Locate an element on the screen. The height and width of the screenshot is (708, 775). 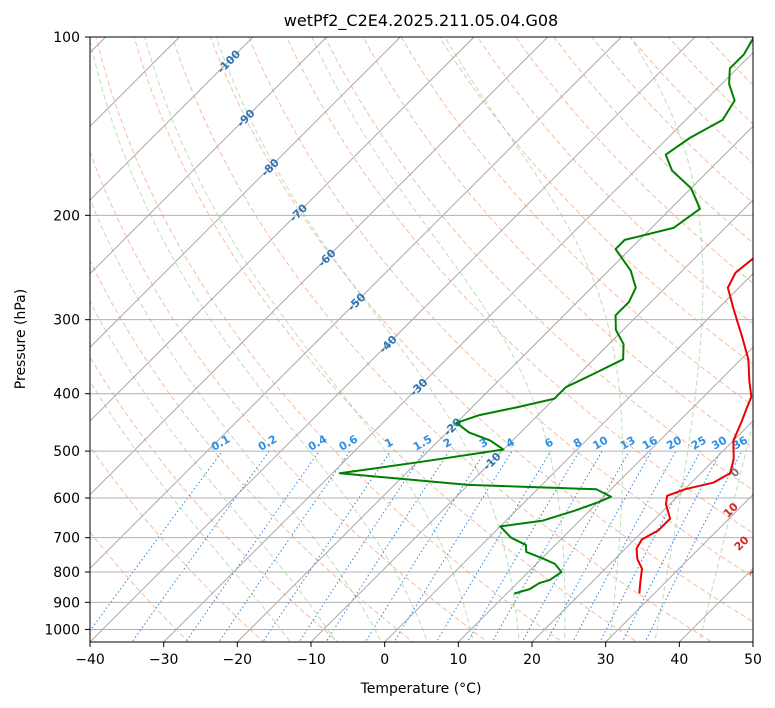
x-tick-label: 0 is located at coordinates (384, 660).